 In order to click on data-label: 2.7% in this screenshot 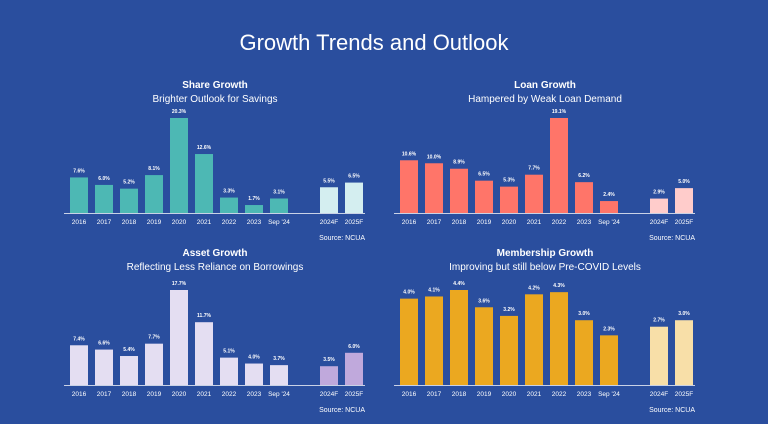, I will do `click(659, 321)`.